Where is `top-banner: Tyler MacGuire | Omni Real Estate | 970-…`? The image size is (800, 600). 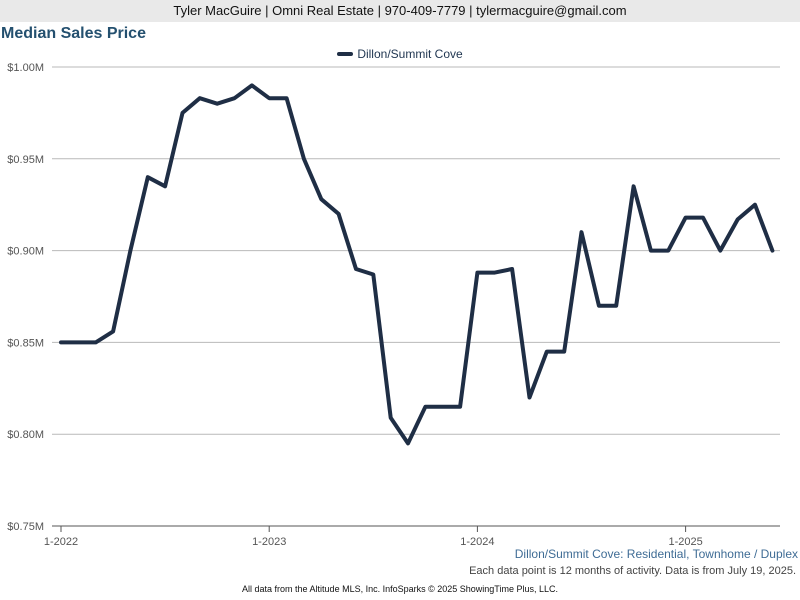
top-banner: Tyler MacGuire | Omni Real Estate | 970-… is located at coordinates (400, 11).